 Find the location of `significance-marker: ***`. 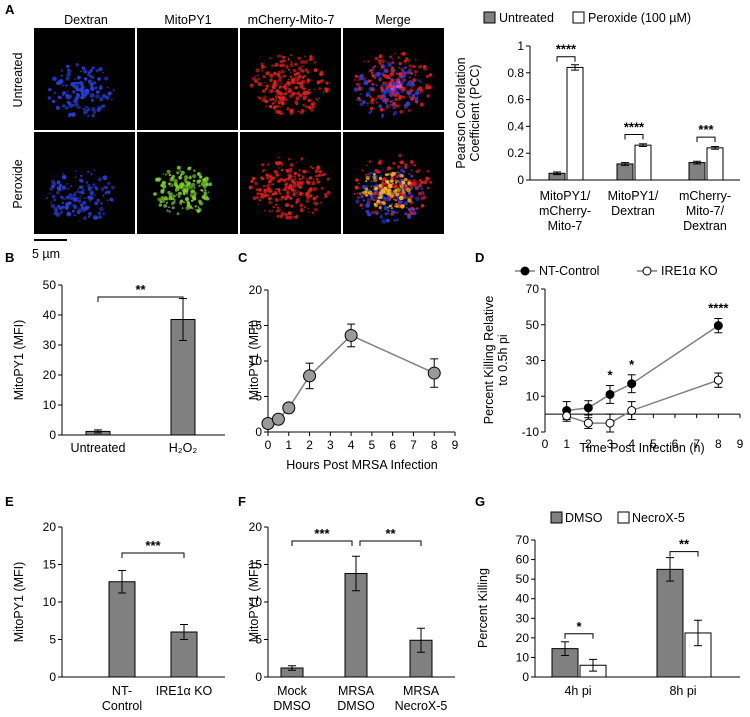

significance-marker: *** is located at coordinates (153, 545).